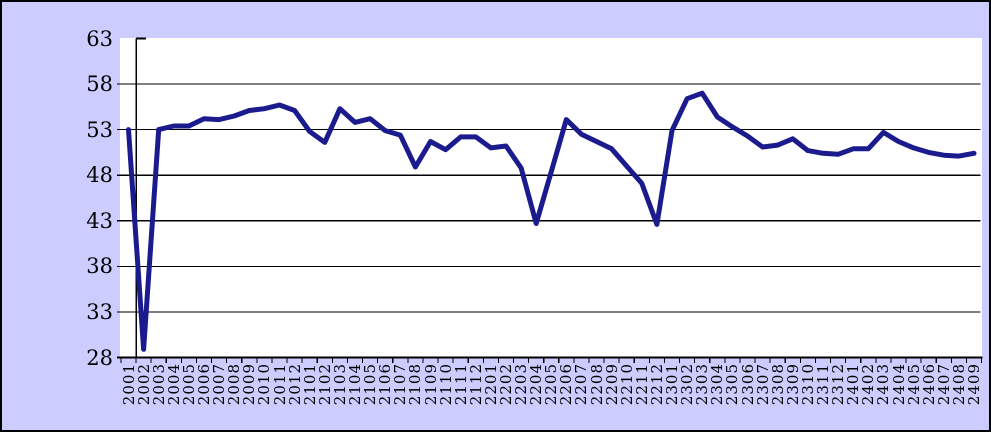 The height and width of the screenshot is (432, 991). I want to click on x-axis-label: 2302, so click(687, 384).